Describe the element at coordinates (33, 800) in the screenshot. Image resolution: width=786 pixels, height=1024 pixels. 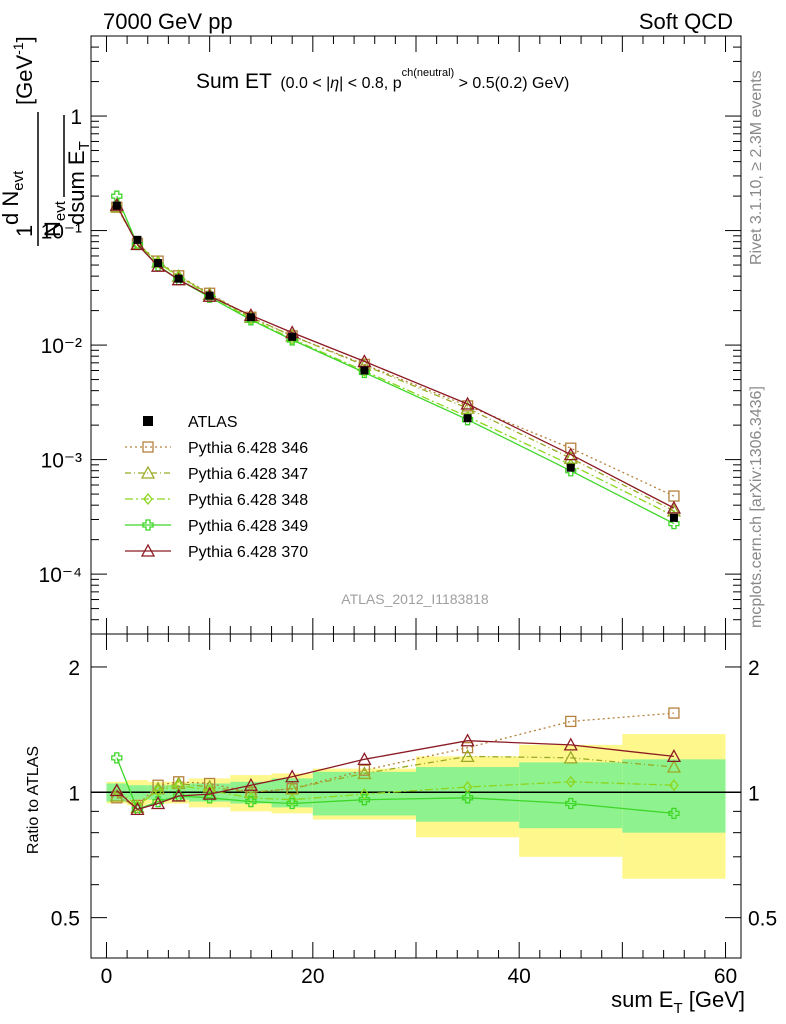
I see `ratio-y-axis-label: Ratio to ATLAS` at that location.